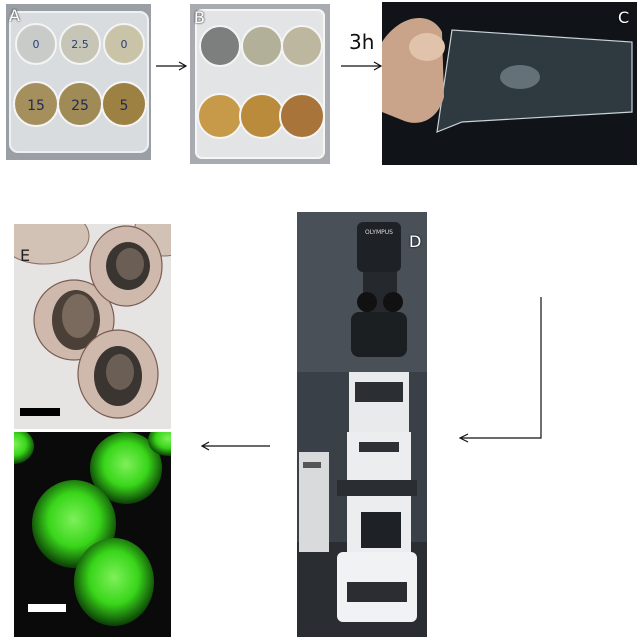 The image size is (640, 640). I want to click on panel-c-glass-slide: C, so click(509, 83).